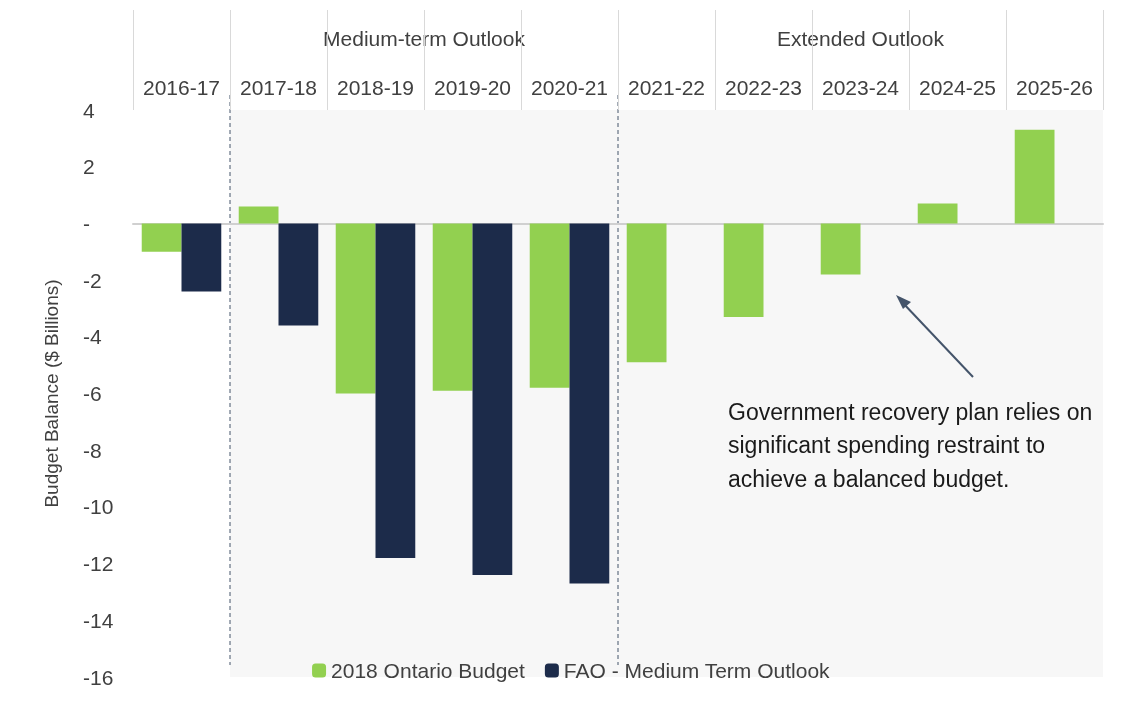  What do you see at coordinates (89, 167) in the screenshot?
I see `y-tick-label: 2` at bounding box center [89, 167].